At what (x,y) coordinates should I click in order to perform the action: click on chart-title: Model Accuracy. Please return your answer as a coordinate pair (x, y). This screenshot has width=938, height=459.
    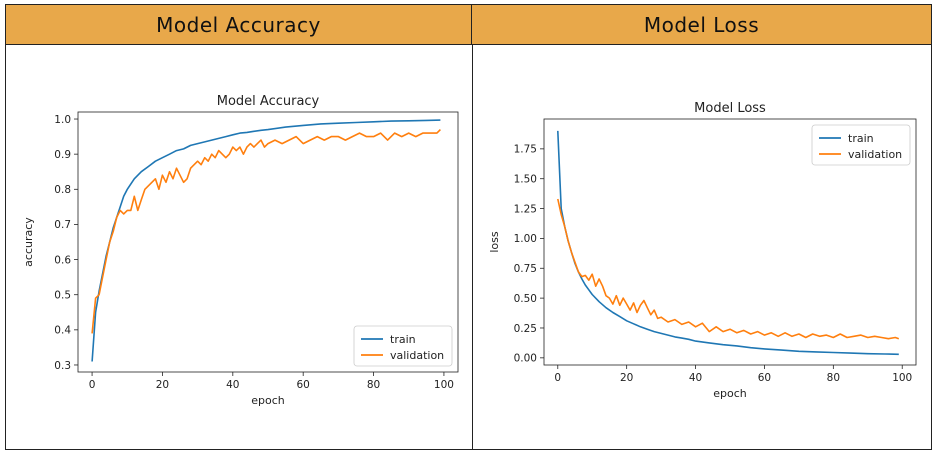
    Looking at the image, I should click on (268, 101).